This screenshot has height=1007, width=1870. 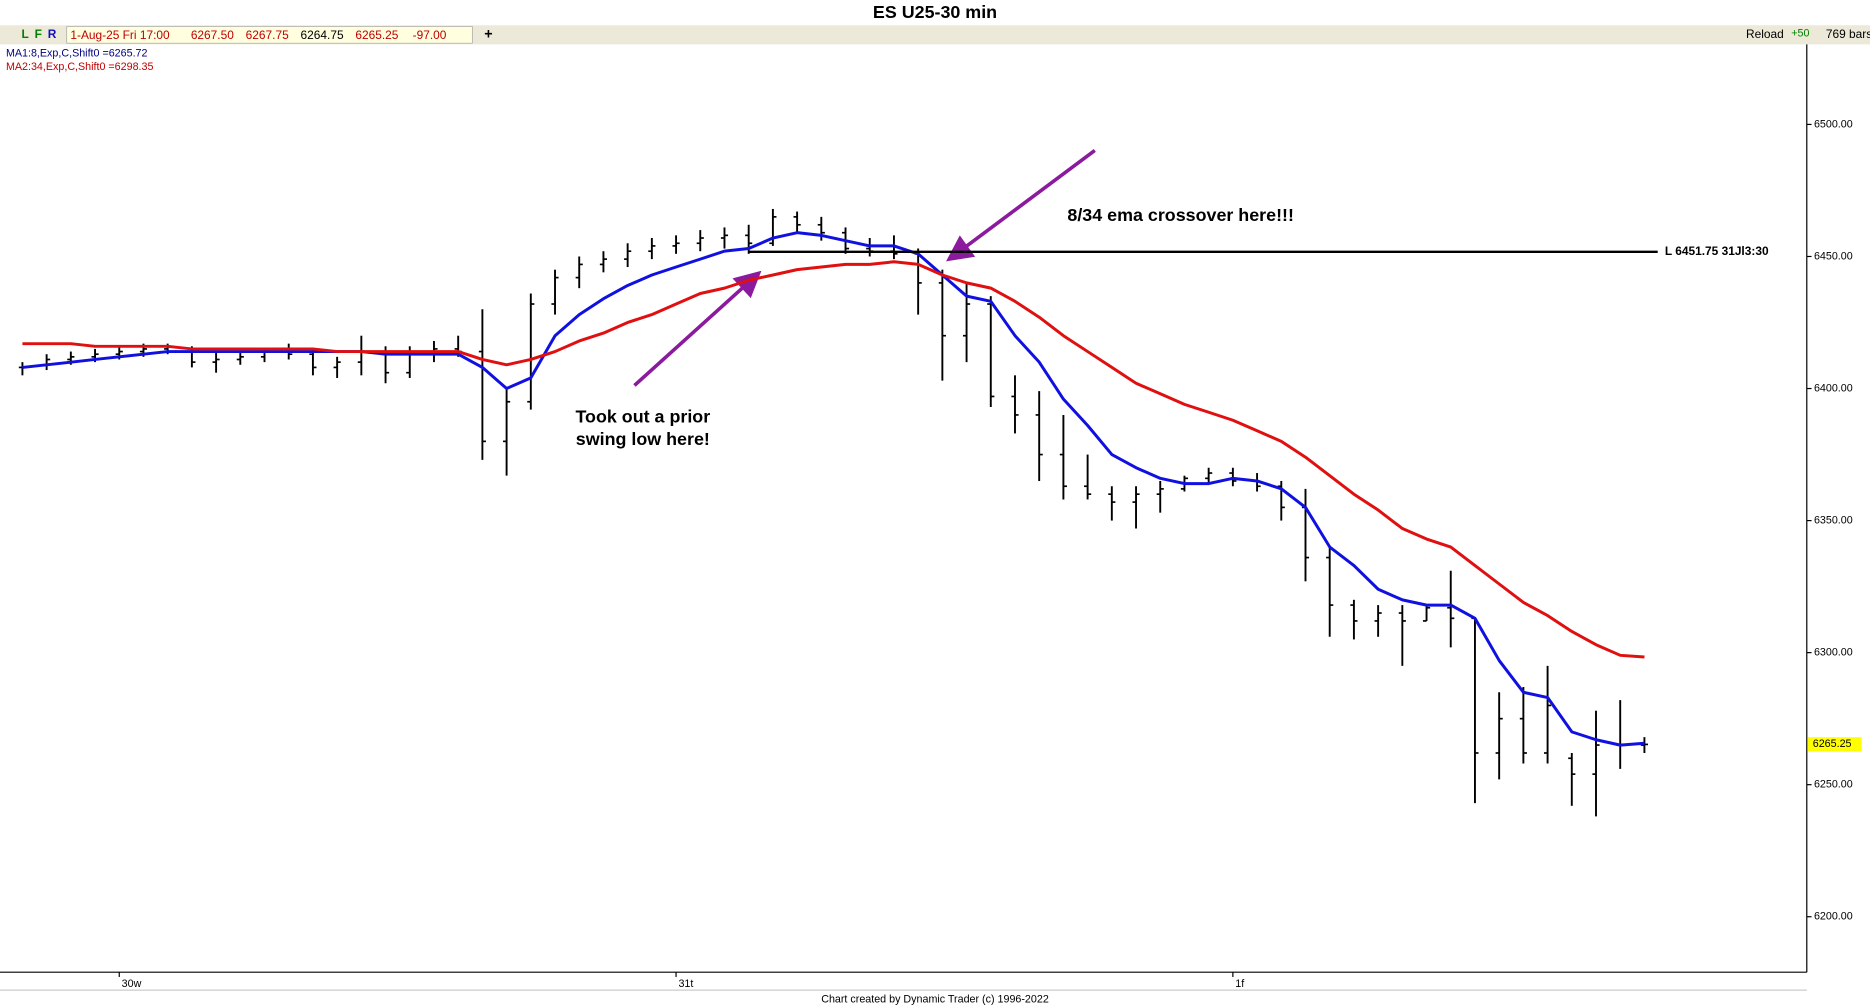 I want to click on y-tick-label: 6200.00, so click(x=1833, y=917).